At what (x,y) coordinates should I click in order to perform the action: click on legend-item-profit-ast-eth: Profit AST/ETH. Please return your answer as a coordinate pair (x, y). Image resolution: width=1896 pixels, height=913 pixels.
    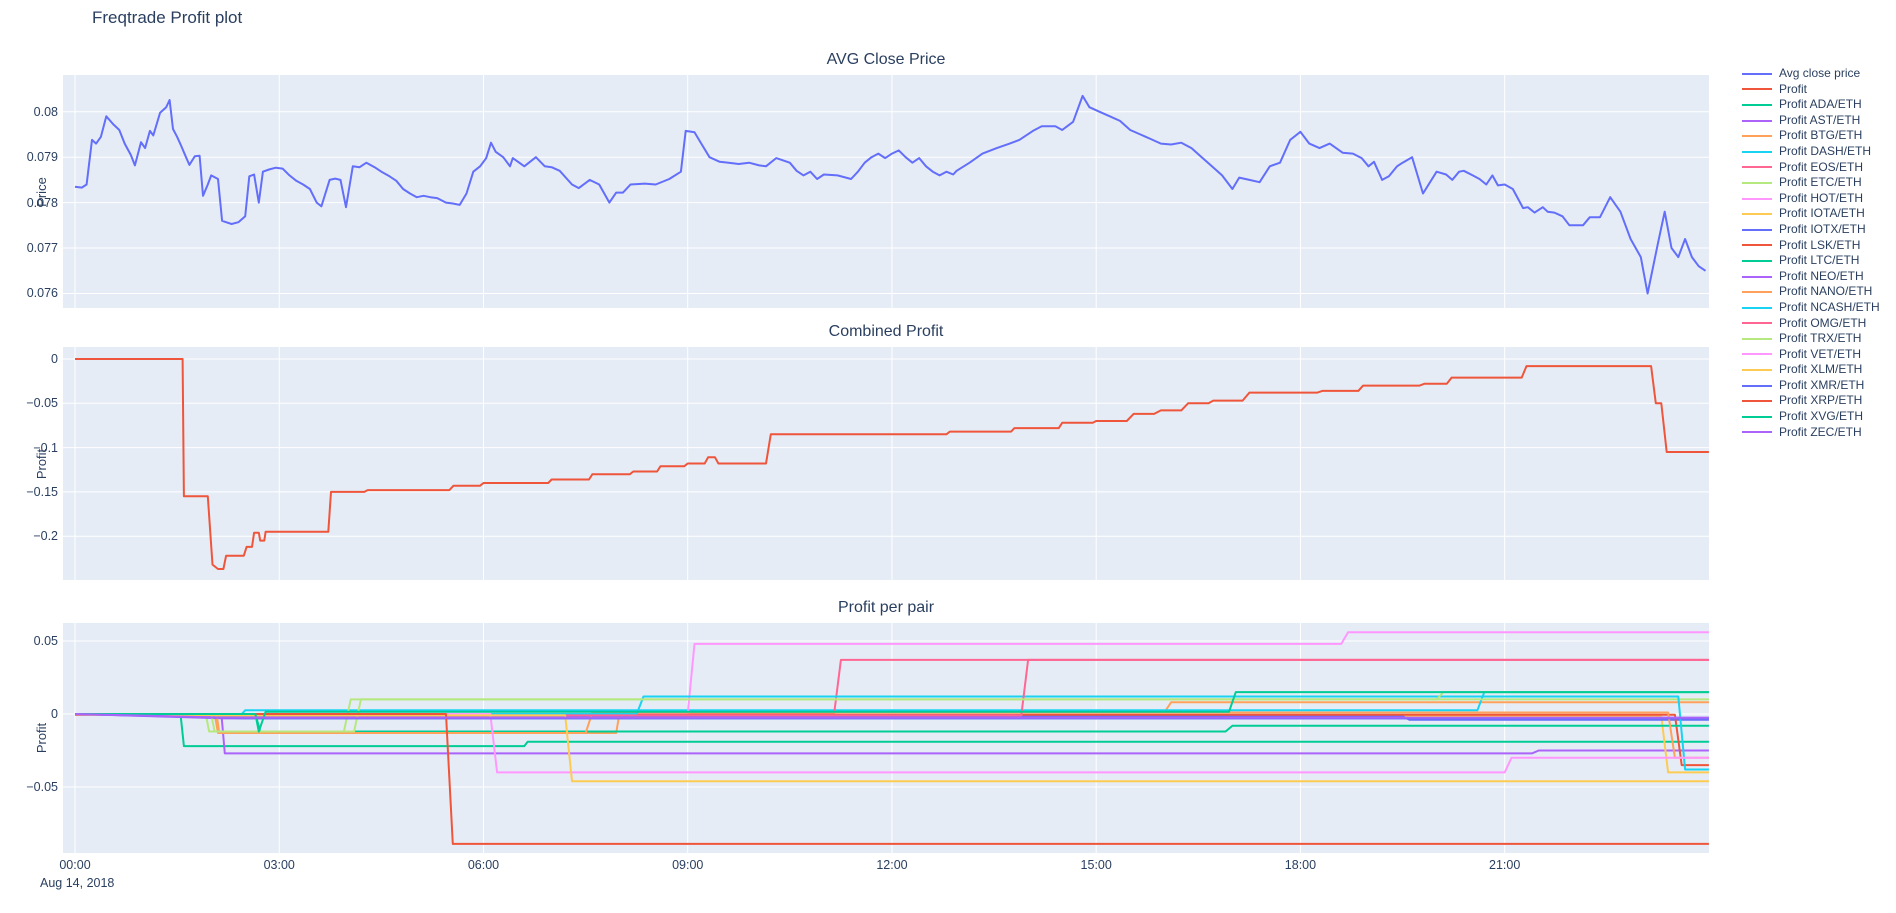
    Looking at the image, I should click on (1811, 121).